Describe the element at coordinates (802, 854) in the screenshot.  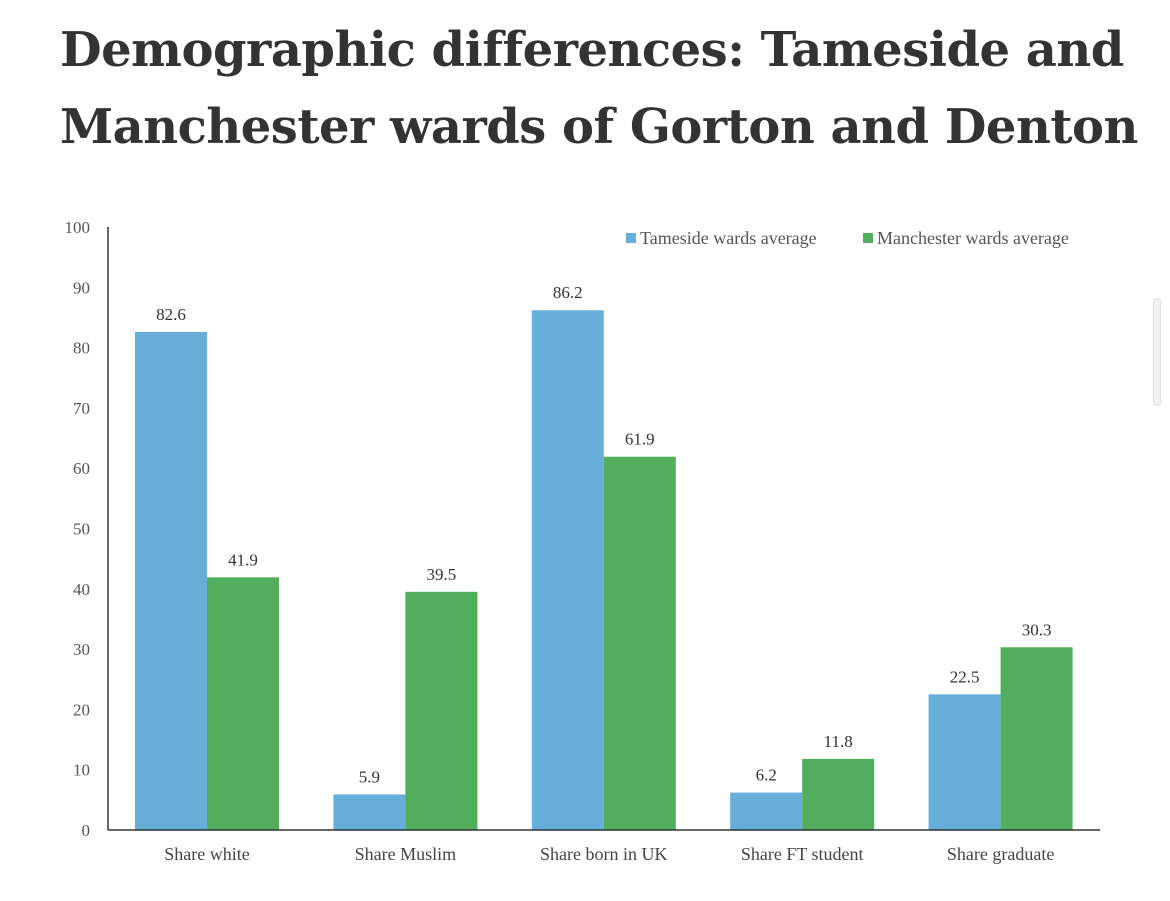
I see `x-tick-label: Share FT student` at that location.